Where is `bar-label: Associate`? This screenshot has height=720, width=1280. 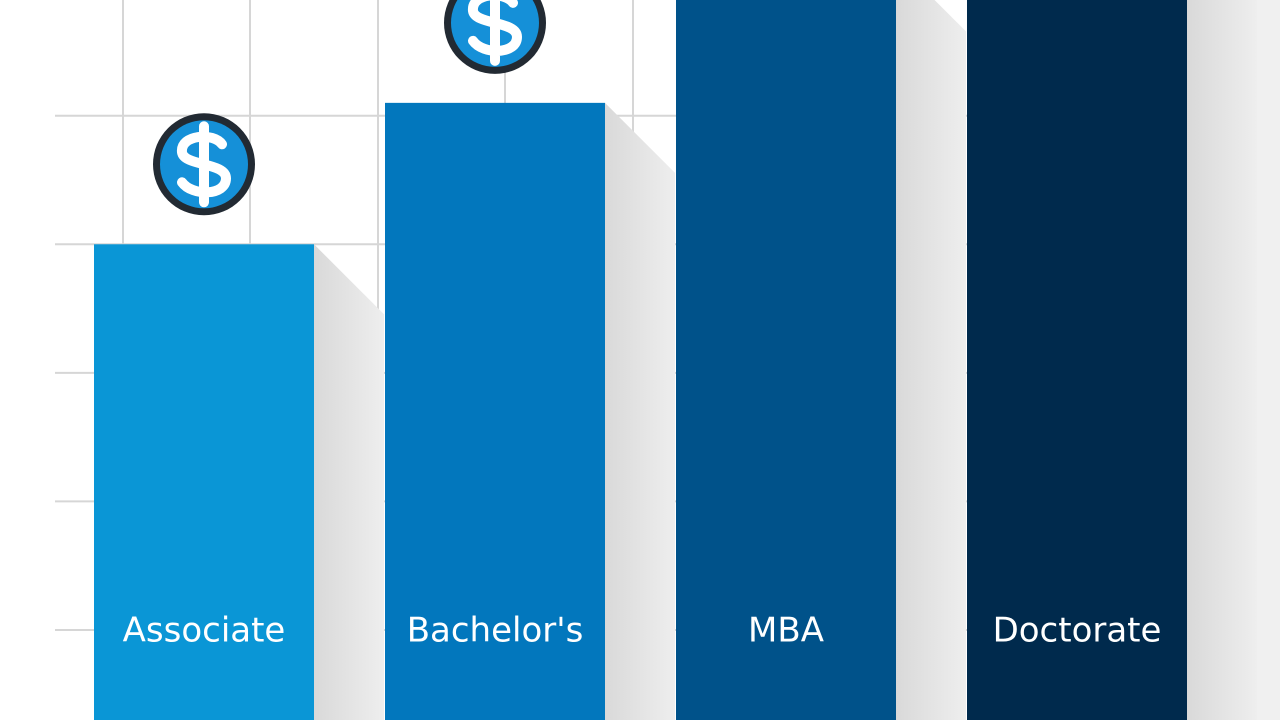
bar-label: Associate is located at coordinates (204, 631).